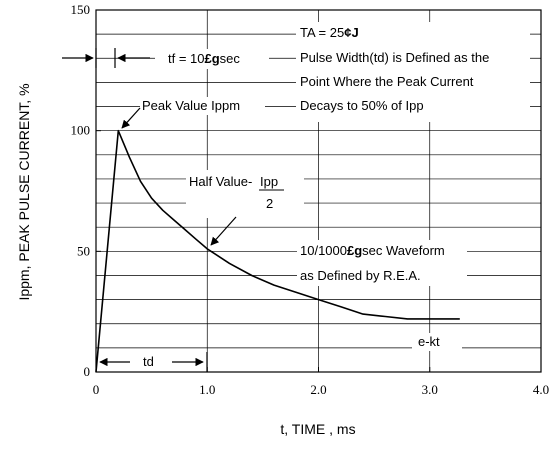  Describe the element at coordinates (430, 389) in the screenshot. I see `x-tick-label: 3.0` at that location.